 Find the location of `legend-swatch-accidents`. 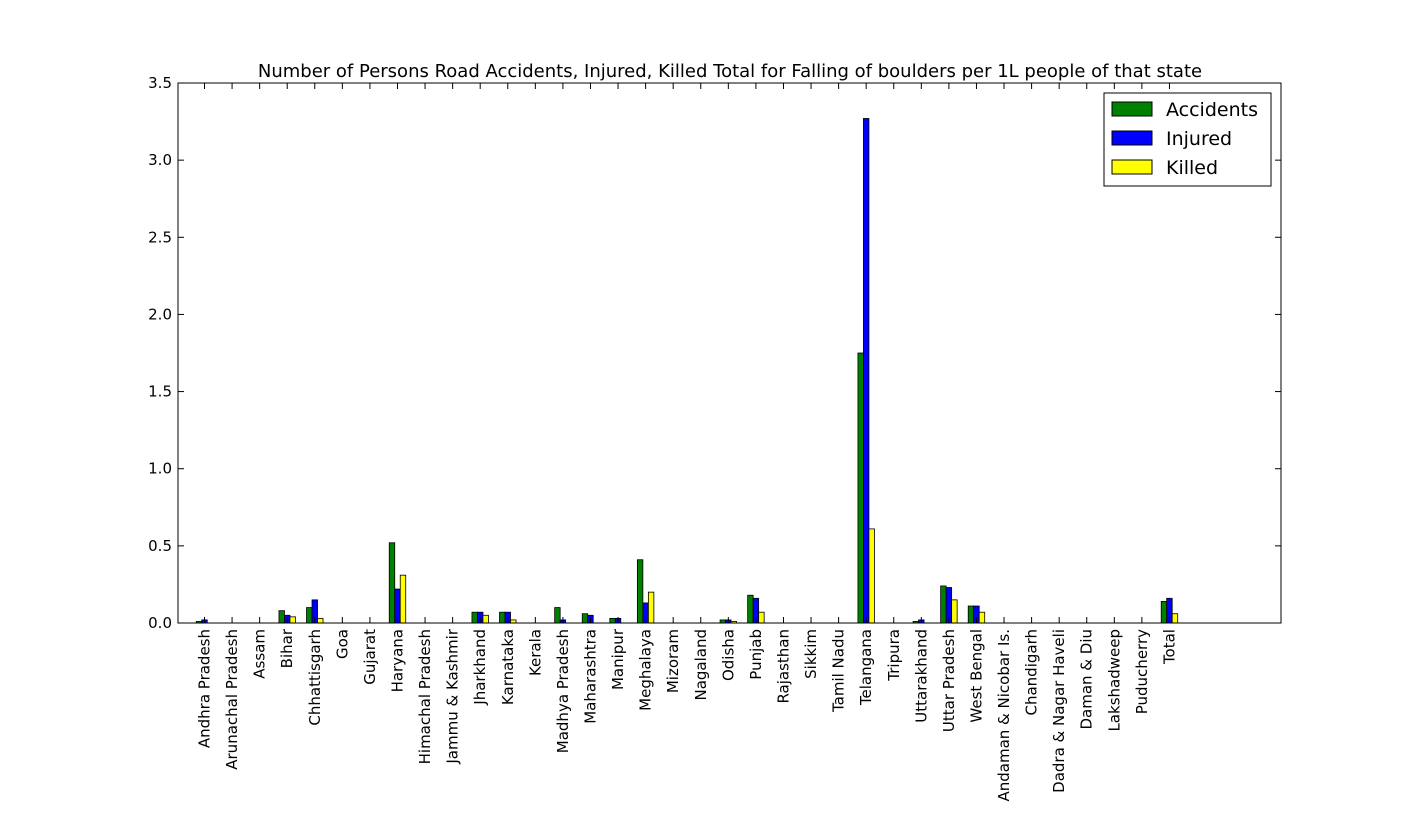

legend-swatch-accidents is located at coordinates (1132, 109).